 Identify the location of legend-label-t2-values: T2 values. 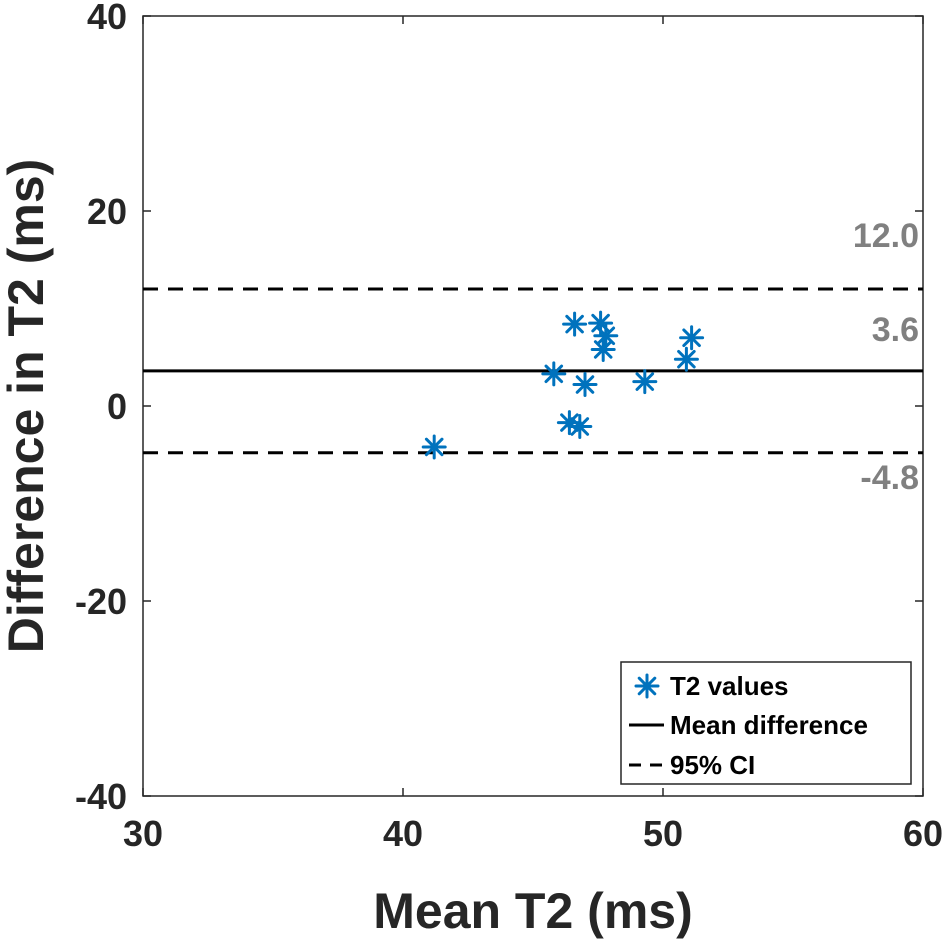
(729, 686).